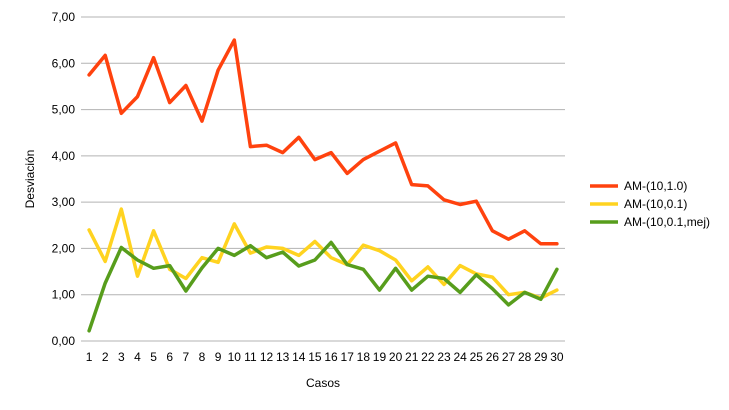  Describe the element at coordinates (299, 357) in the screenshot. I see `x-tick-label: 14` at that location.